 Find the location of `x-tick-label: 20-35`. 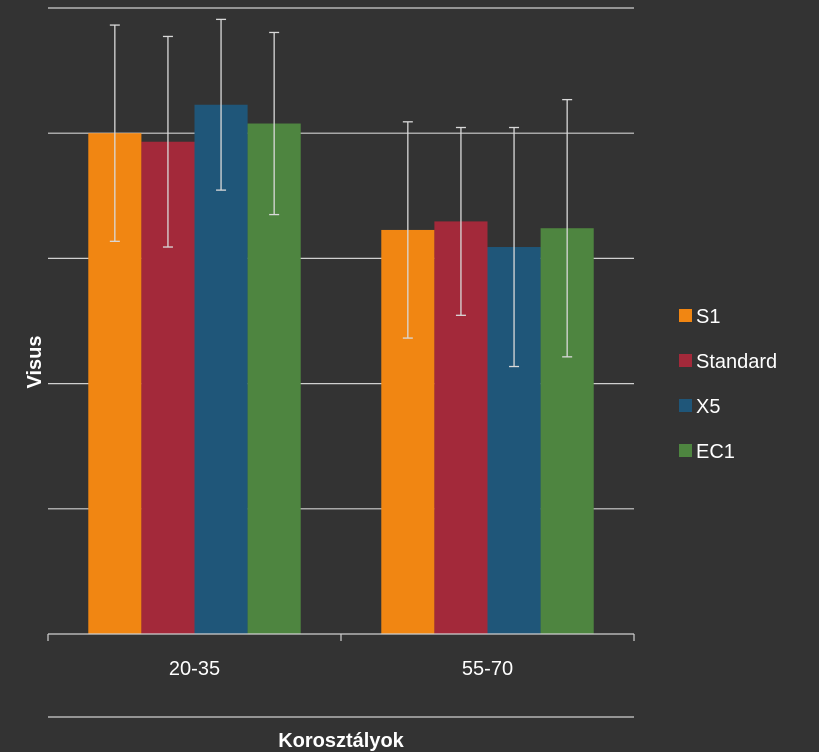

x-tick-label: 20-35 is located at coordinates (194, 669).